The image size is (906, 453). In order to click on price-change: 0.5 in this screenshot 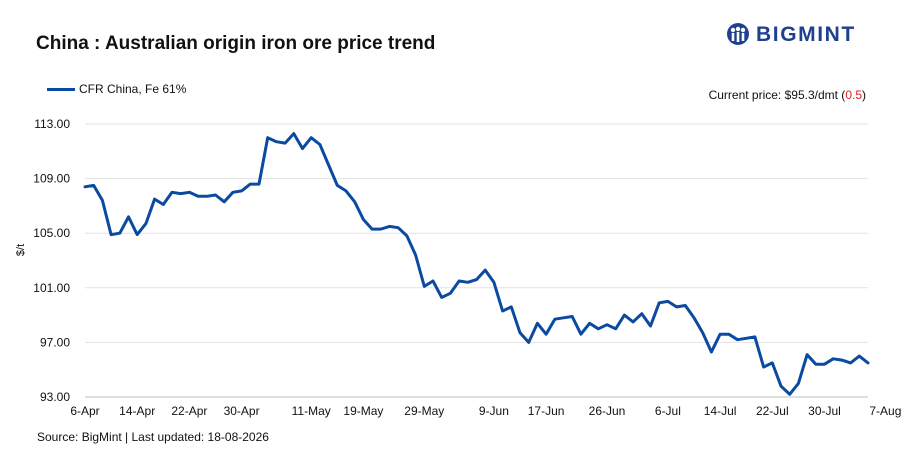, I will do `click(853, 95)`.